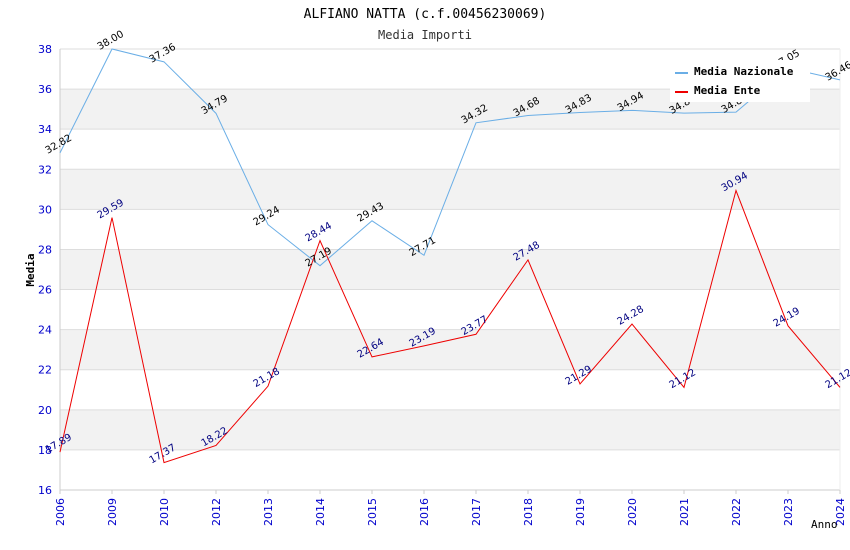 The height and width of the screenshot is (550, 850). I want to click on y-tick-label: 22, so click(45, 370).